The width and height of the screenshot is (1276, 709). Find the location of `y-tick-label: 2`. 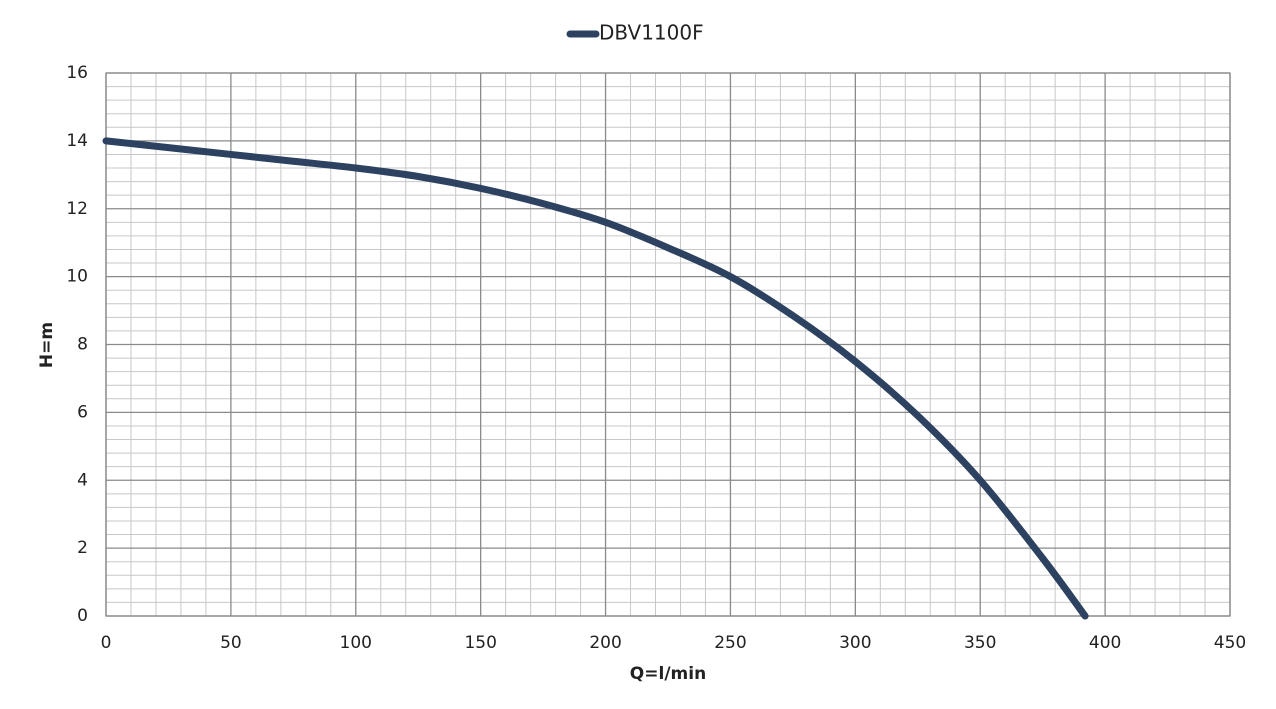

y-tick-label: 2 is located at coordinates (82, 548).